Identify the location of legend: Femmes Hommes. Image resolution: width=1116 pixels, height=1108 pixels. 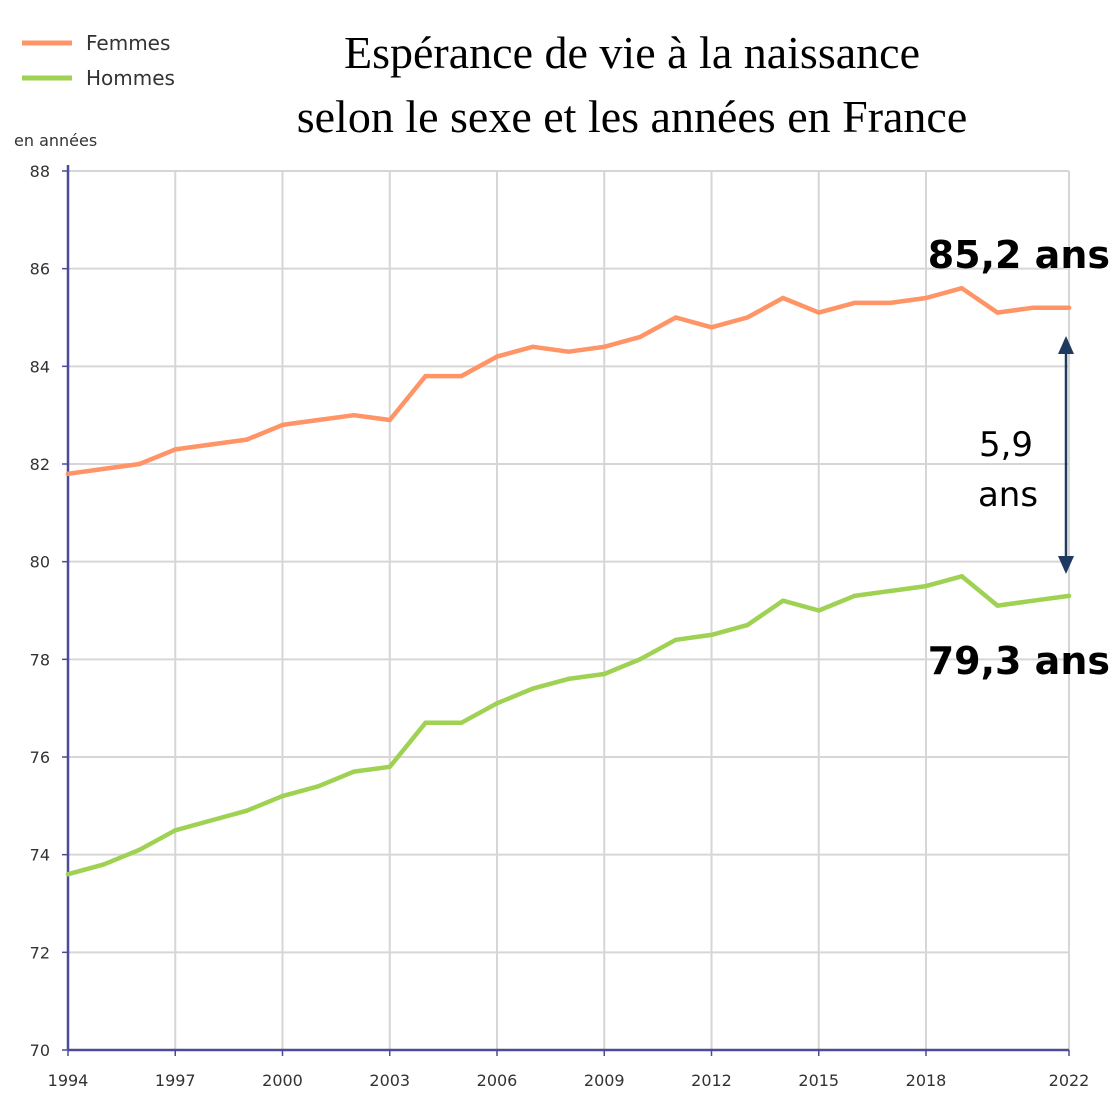
(98, 60).